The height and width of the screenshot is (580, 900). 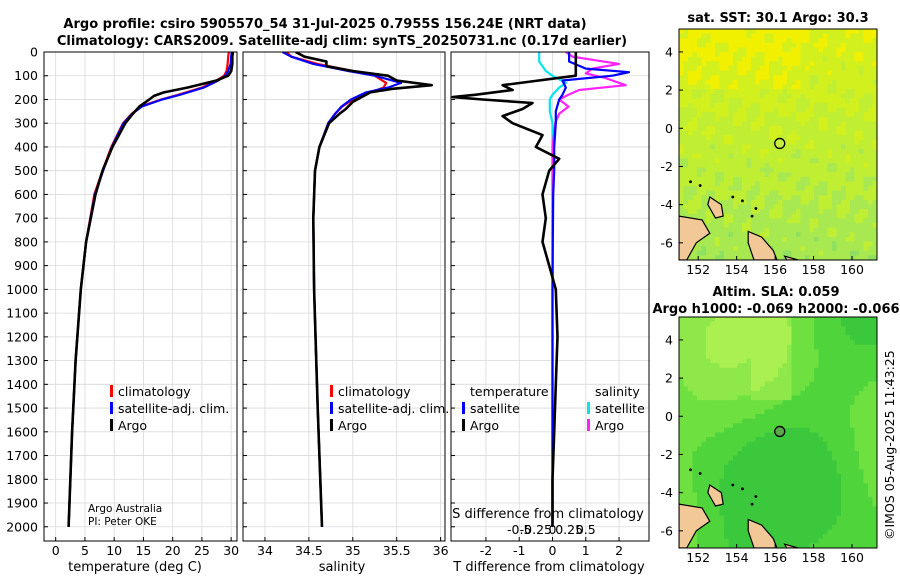 I want to click on legend-header-salinity: salinity, so click(x=617, y=391).